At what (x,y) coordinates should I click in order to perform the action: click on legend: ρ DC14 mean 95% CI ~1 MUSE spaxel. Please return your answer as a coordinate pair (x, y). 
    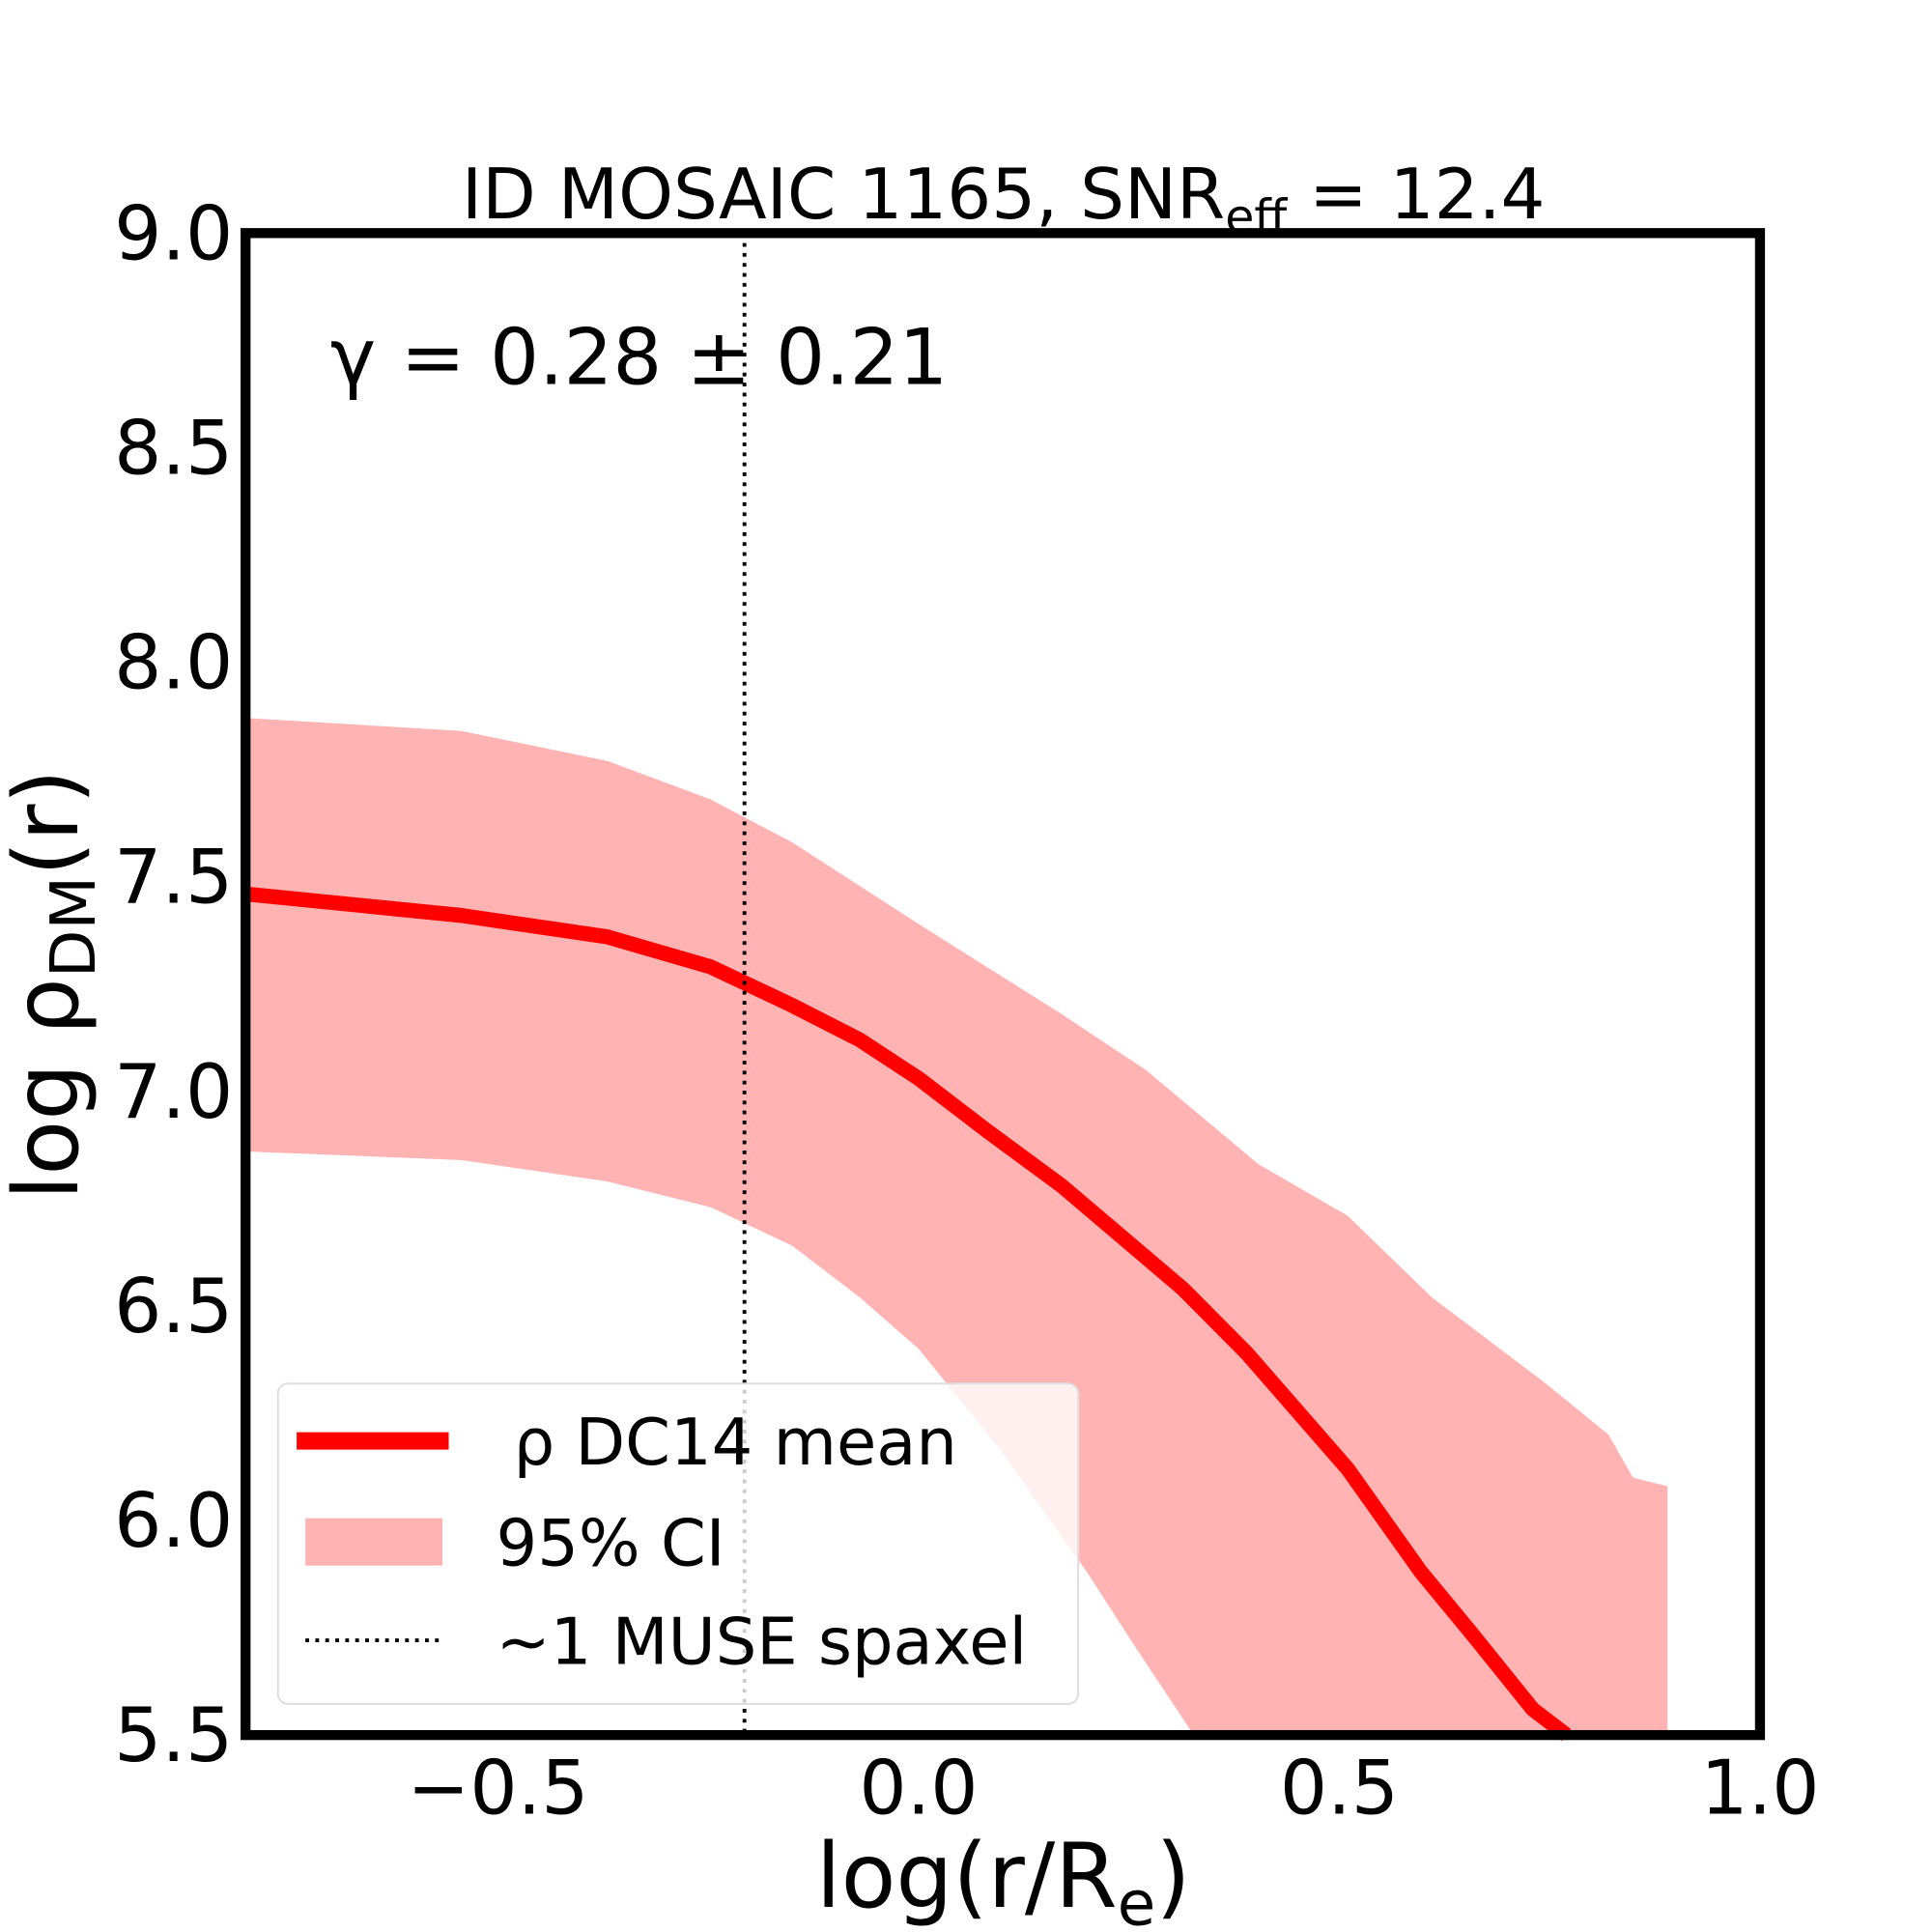
    Looking at the image, I should click on (678, 1543).